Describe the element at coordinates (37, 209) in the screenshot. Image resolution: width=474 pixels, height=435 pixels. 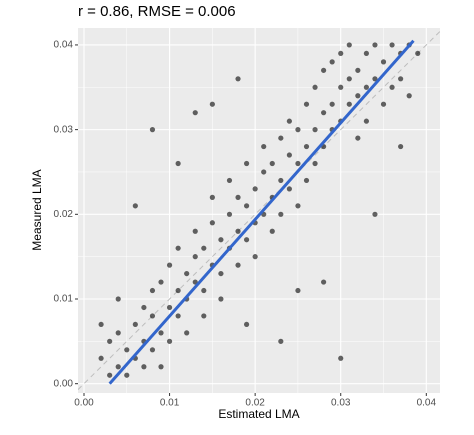
I see `y-axis-label: Measured LMA` at that location.